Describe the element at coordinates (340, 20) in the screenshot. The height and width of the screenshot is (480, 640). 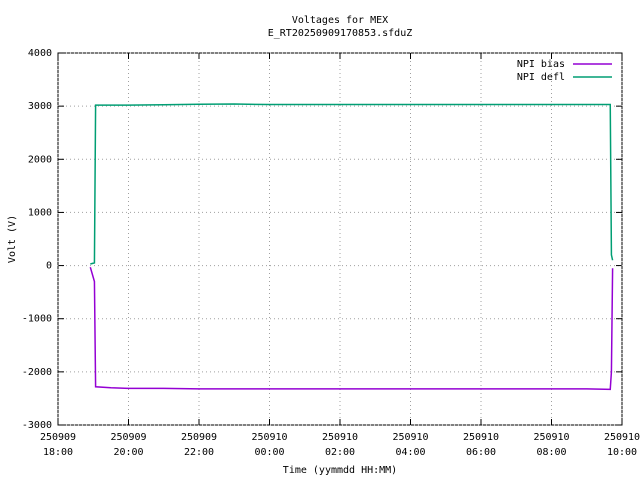
I see `chart-title: Voltages for MEX` at that location.